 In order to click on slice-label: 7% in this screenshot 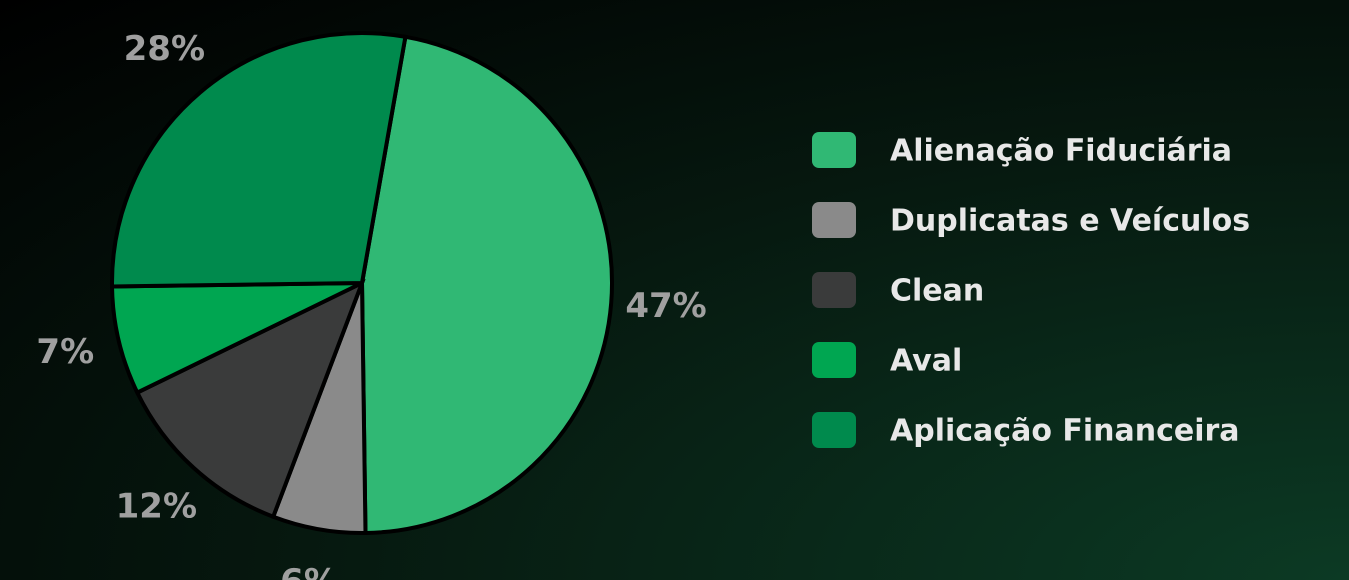, I will do `click(65, 352)`.